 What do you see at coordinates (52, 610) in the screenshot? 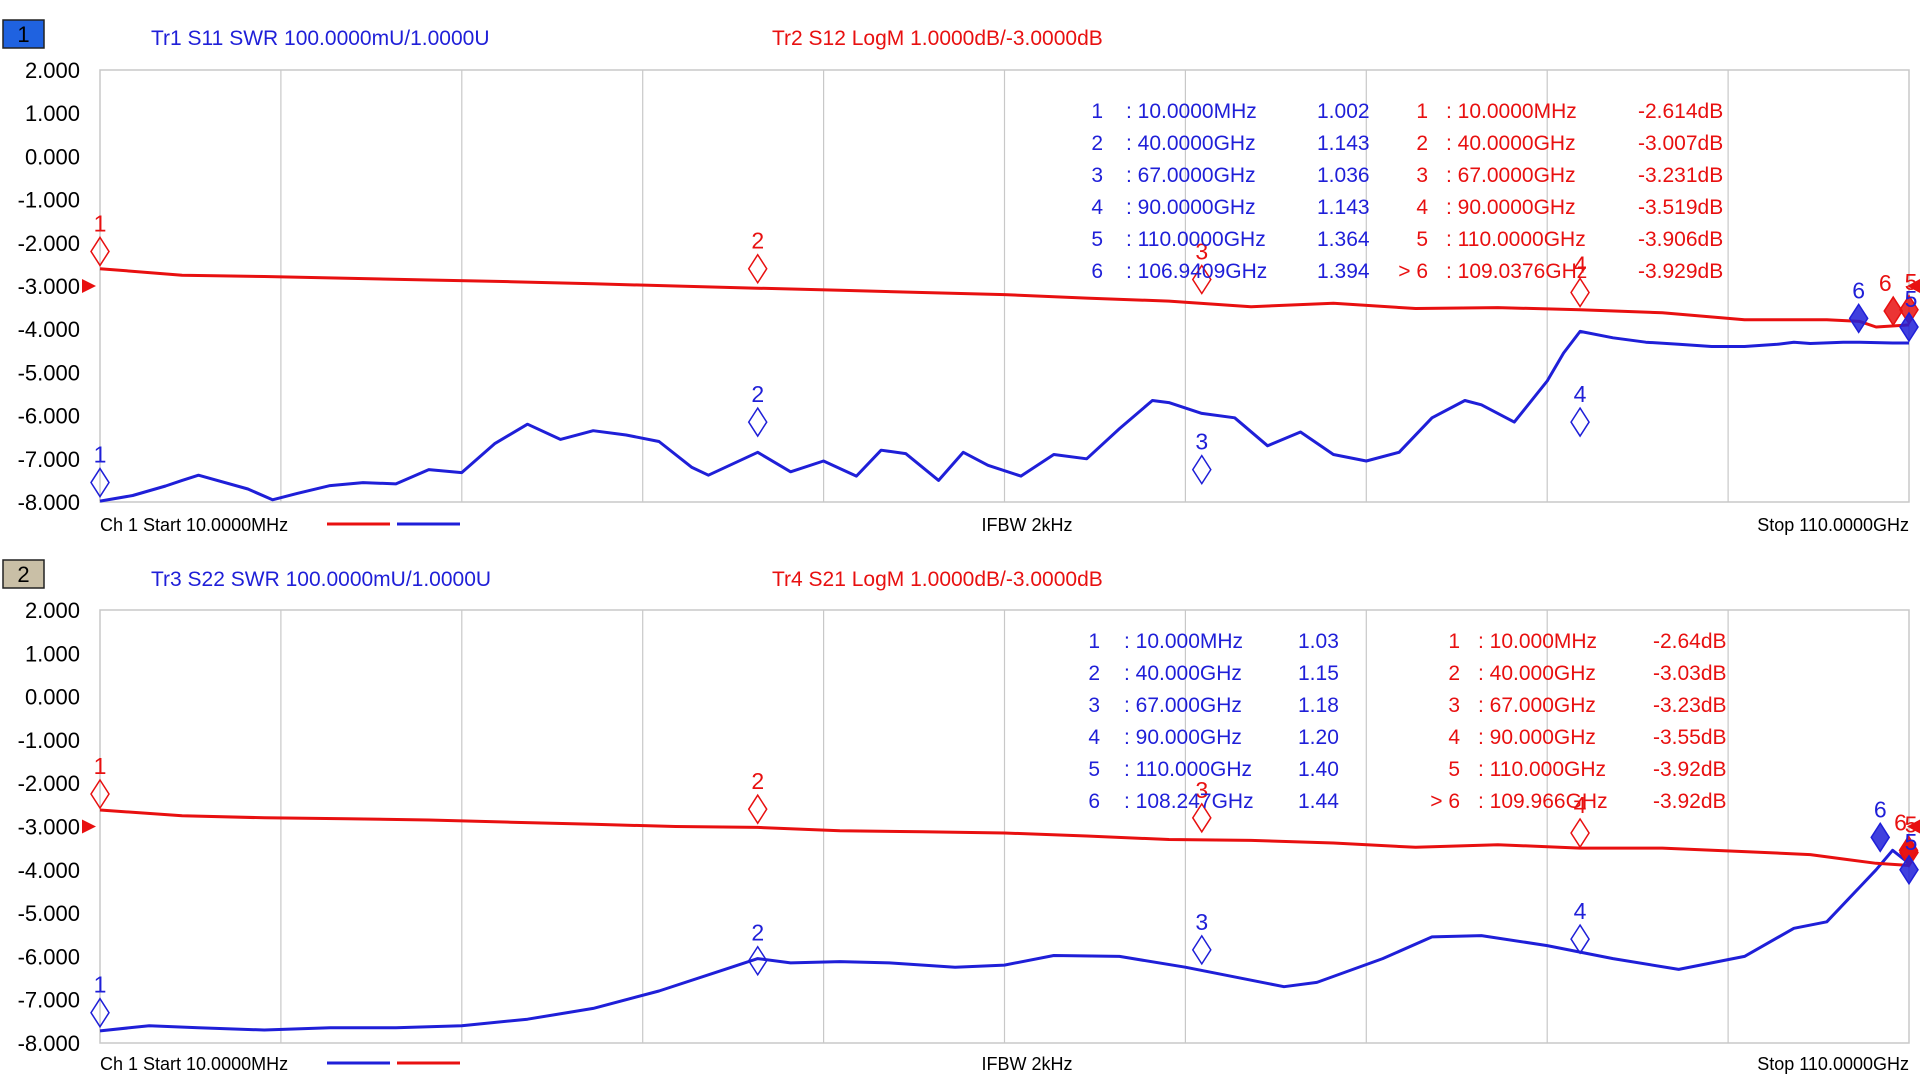
I see `y-tick-label: 2.000` at bounding box center [52, 610].